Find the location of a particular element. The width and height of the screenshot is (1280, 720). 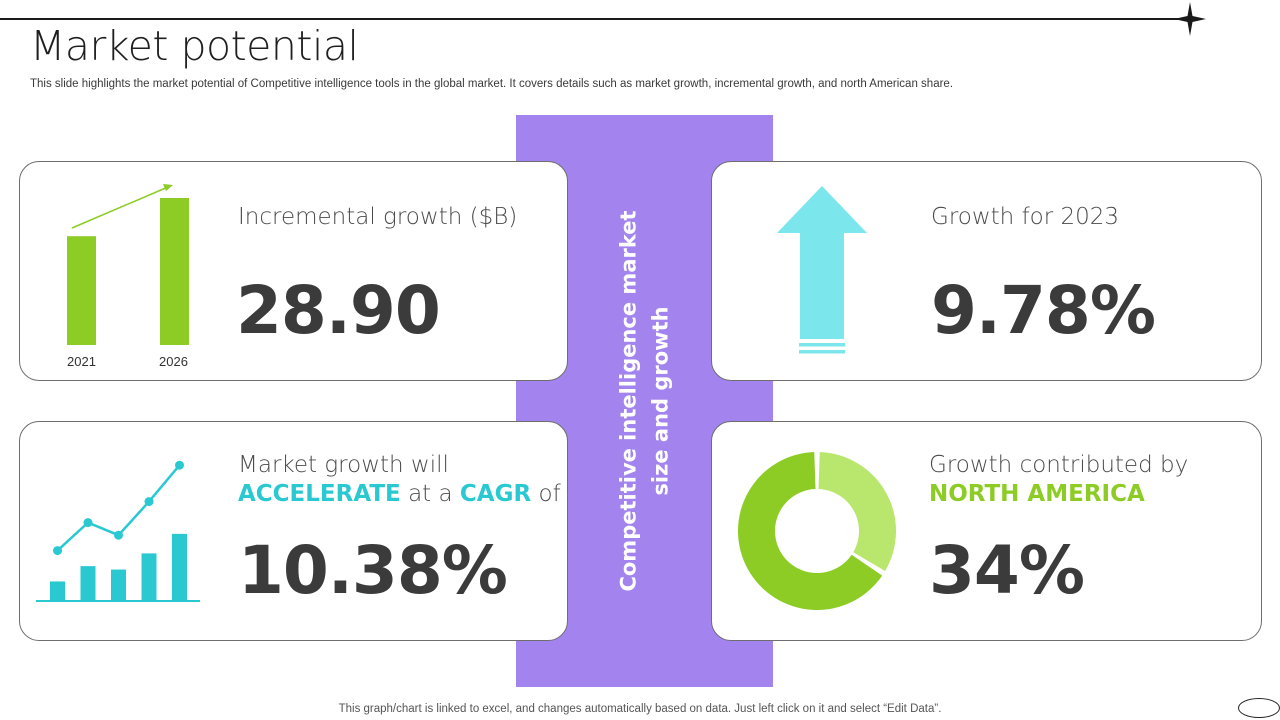

year-label-2026: 2026 is located at coordinates (173, 361).